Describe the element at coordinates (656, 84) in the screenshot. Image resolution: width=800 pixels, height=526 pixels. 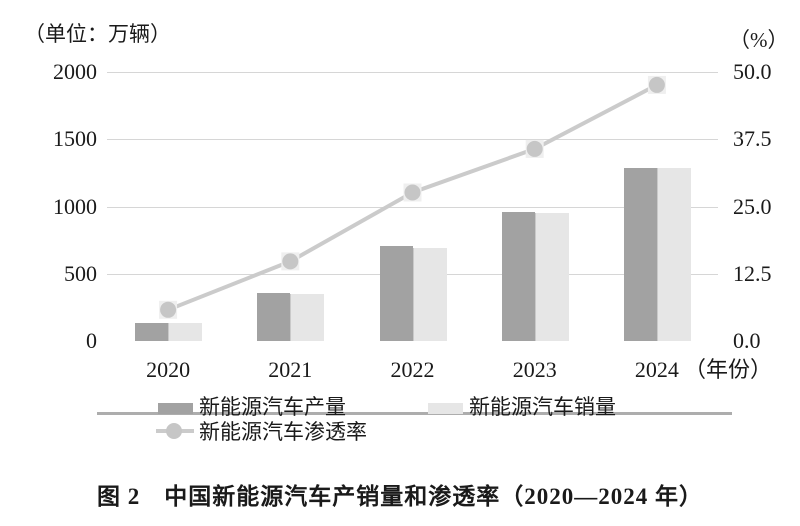
I see `penetration-marker-2024` at that location.